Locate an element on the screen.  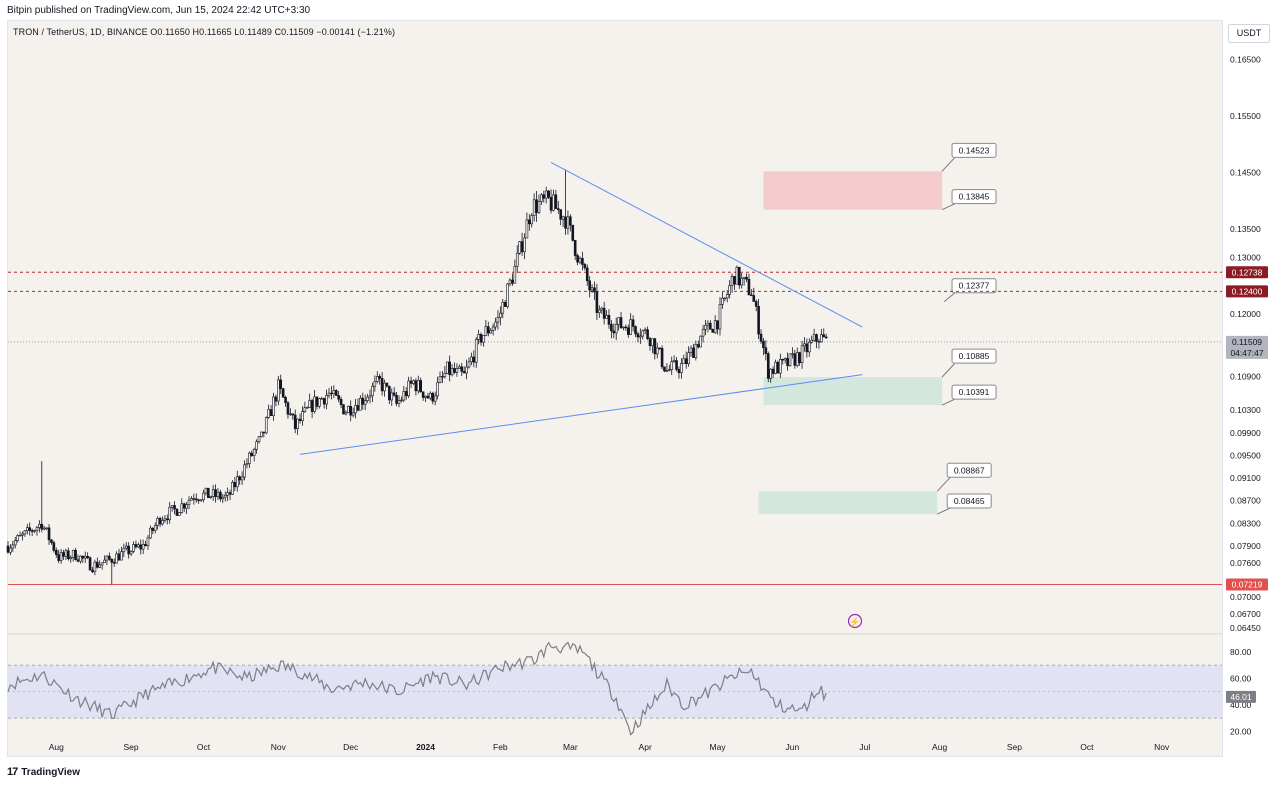
price-axis-level-tag is located at coordinates (1247, 584).